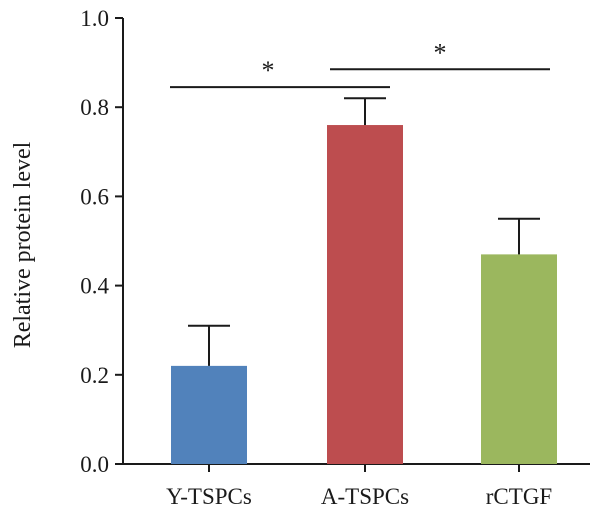  What do you see at coordinates (209, 496) in the screenshot?
I see `x-category-label-0: Y-TSPCs` at bounding box center [209, 496].